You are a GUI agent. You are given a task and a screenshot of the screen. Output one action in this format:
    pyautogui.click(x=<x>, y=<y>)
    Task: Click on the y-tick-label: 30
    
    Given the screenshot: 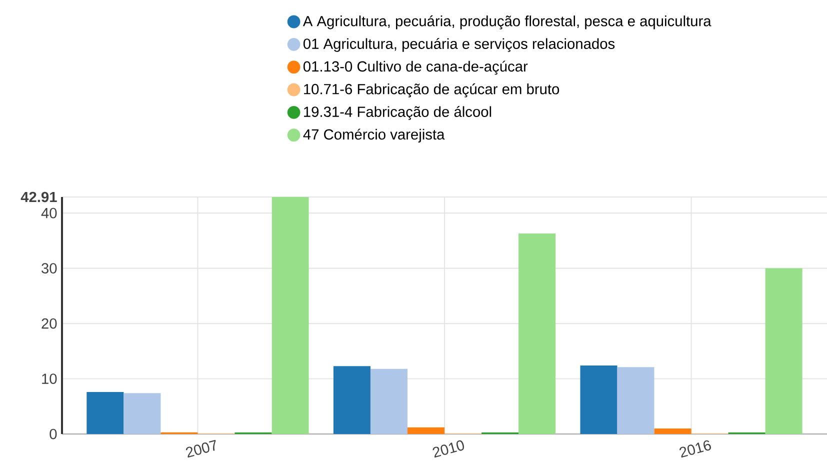 What is the action you would take?
    pyautogui.click(x=49, y=268)
    